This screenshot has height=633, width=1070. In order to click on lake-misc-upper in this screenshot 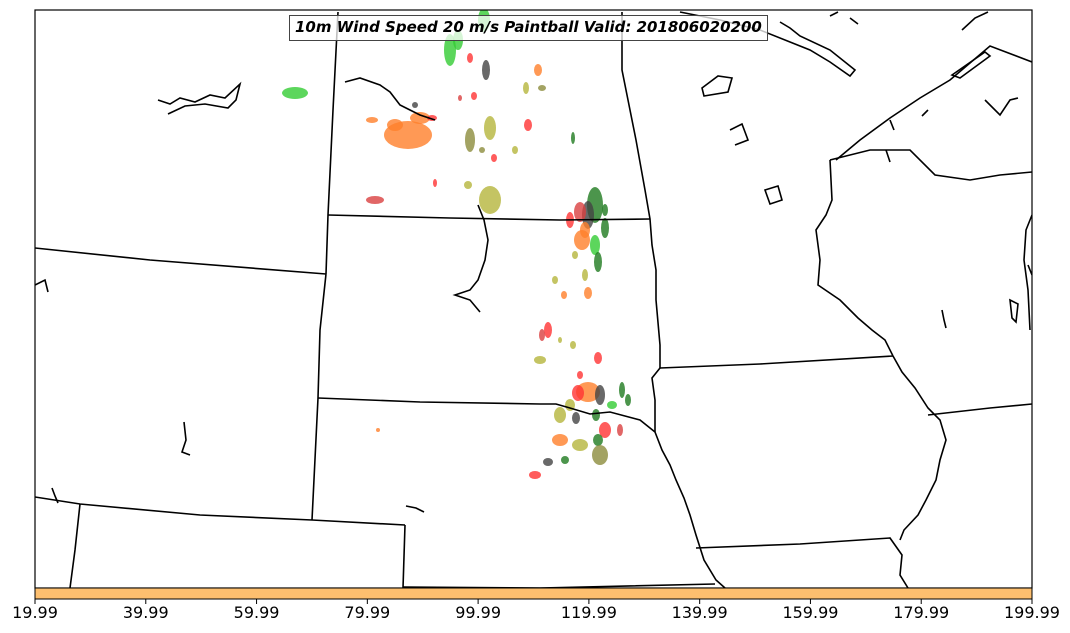, I will do `click(834, 14)`.